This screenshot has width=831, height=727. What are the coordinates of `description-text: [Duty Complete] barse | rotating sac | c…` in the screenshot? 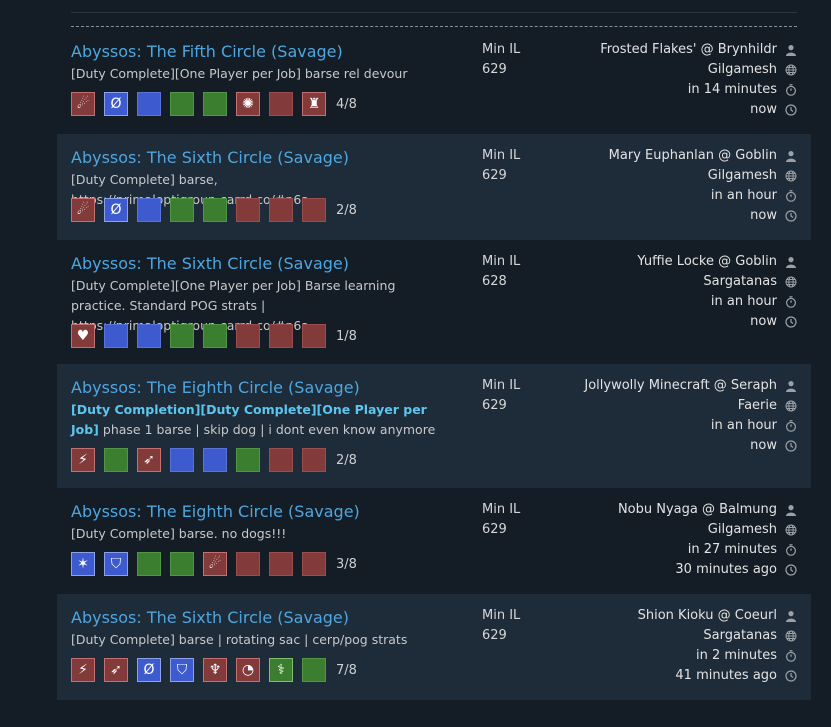 It's located at (239, 639).